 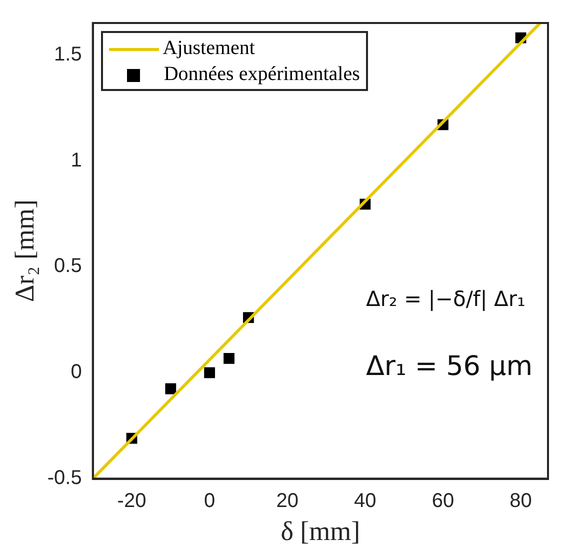 I want to click on annotation: Δr₂ = |−δ/f| Δr₁, so click(x=446, y=299).